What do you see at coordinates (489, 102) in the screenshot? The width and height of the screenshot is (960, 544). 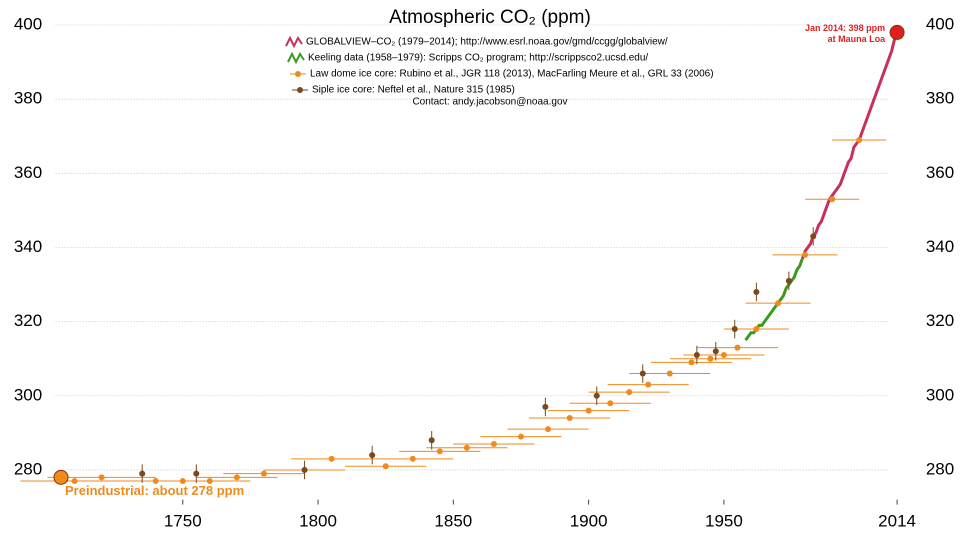 I see `contact: Contact: andy.jacobson@noaa.gov` at bounding box center [489, 102].